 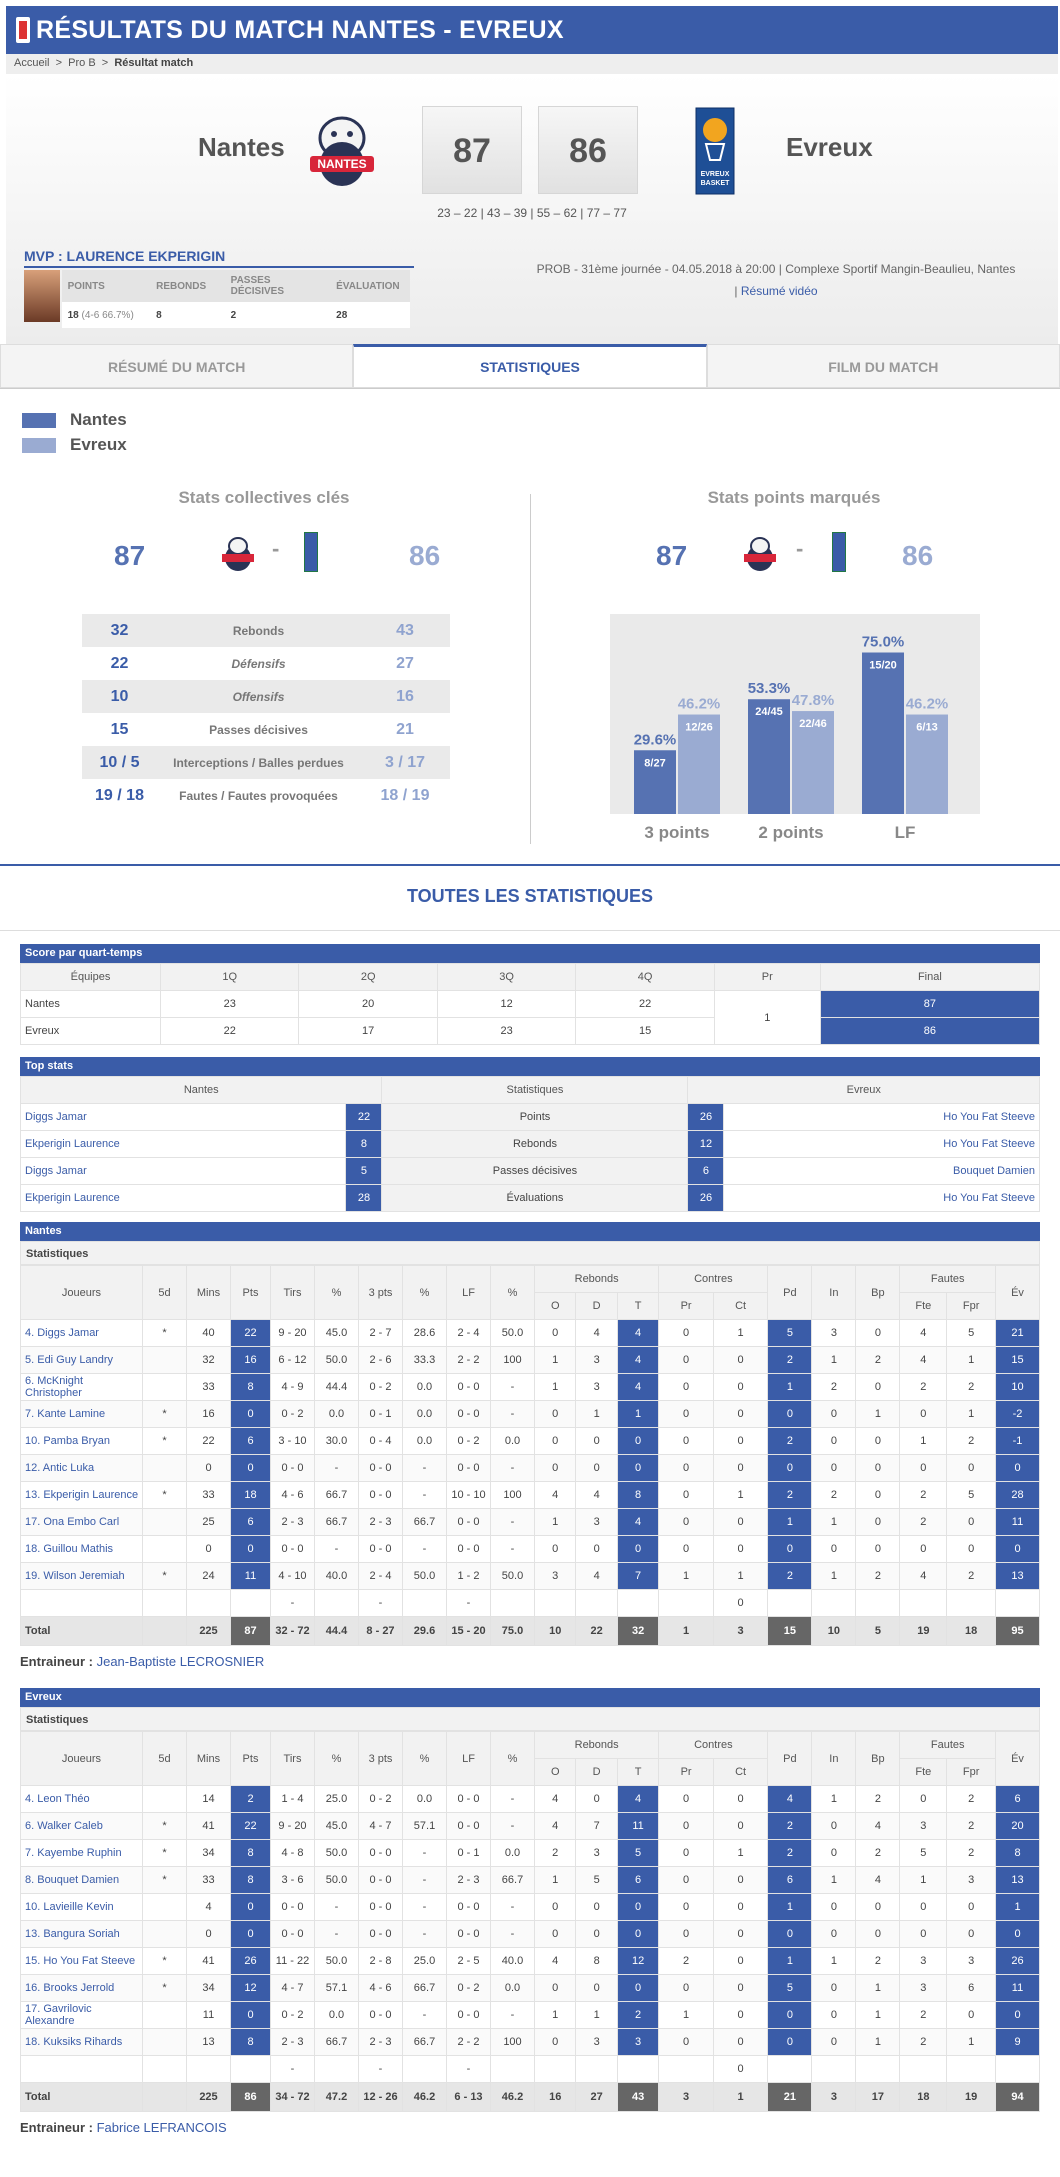 What do you see at coordinates (311, 552) in the screenshot?
I see `evreux-mini-logo-icon` at bounding box center [311, 552].